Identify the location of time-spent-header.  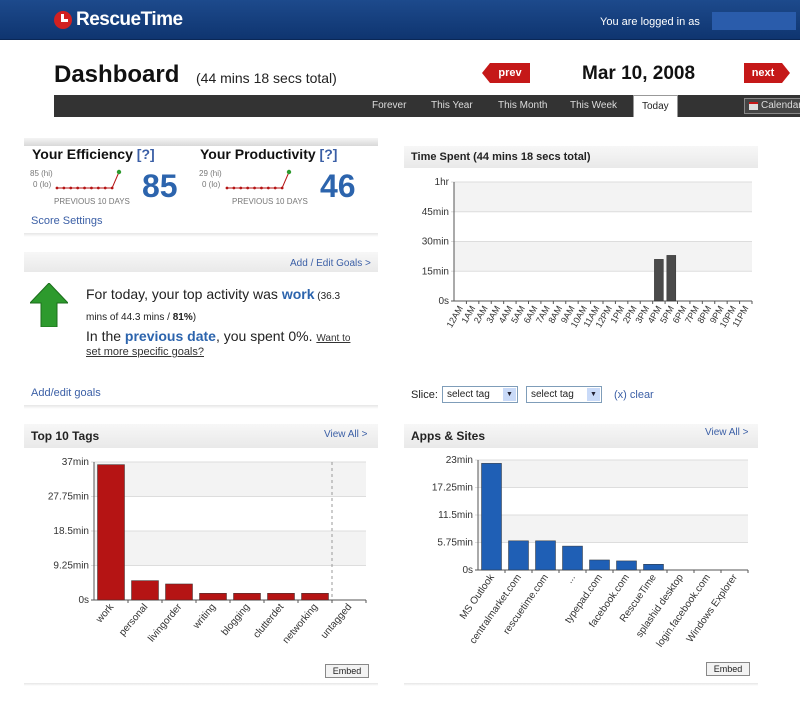
(581, 157).